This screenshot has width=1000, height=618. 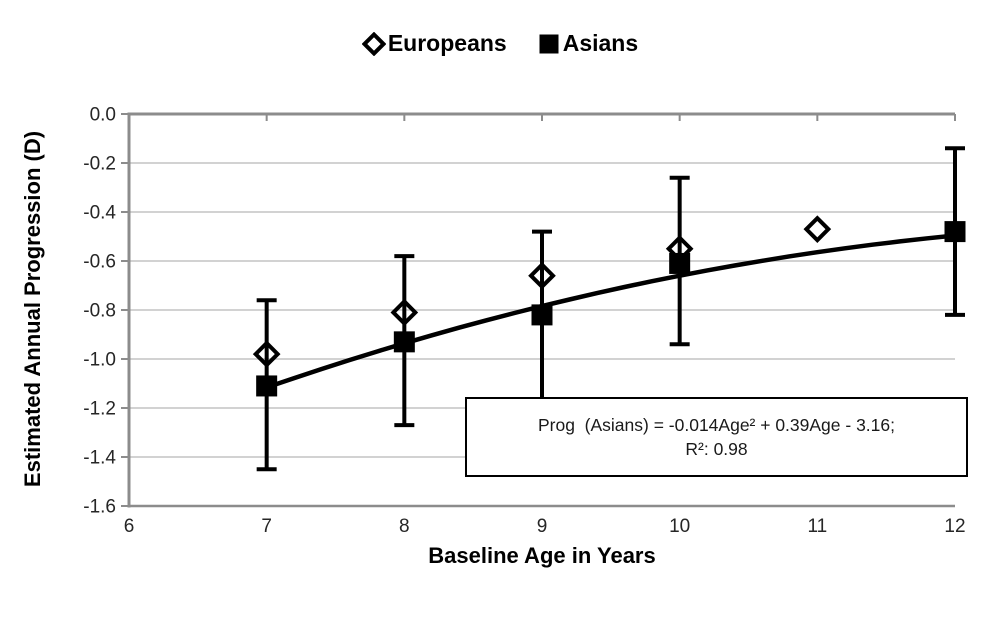 What do you see at coordinates (99, 409) in the screenshot?
I see `y-tick-label: -1.2` at bounding box center [99, 409].